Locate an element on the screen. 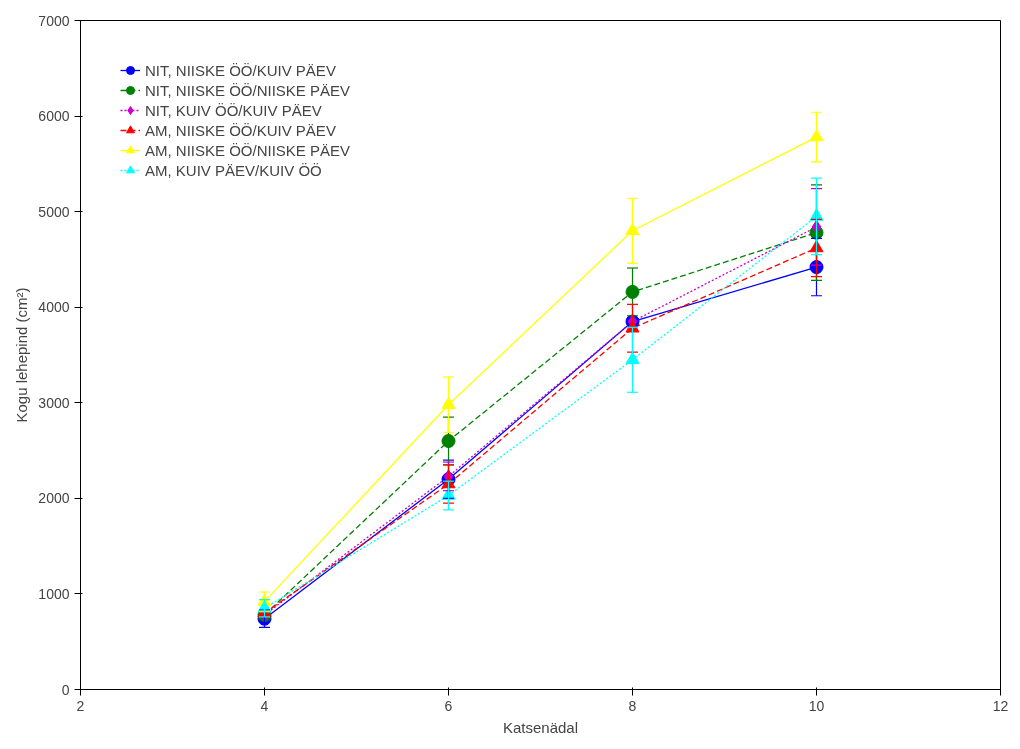  y-tick-label: 0 is located at coordinates (65, 689).